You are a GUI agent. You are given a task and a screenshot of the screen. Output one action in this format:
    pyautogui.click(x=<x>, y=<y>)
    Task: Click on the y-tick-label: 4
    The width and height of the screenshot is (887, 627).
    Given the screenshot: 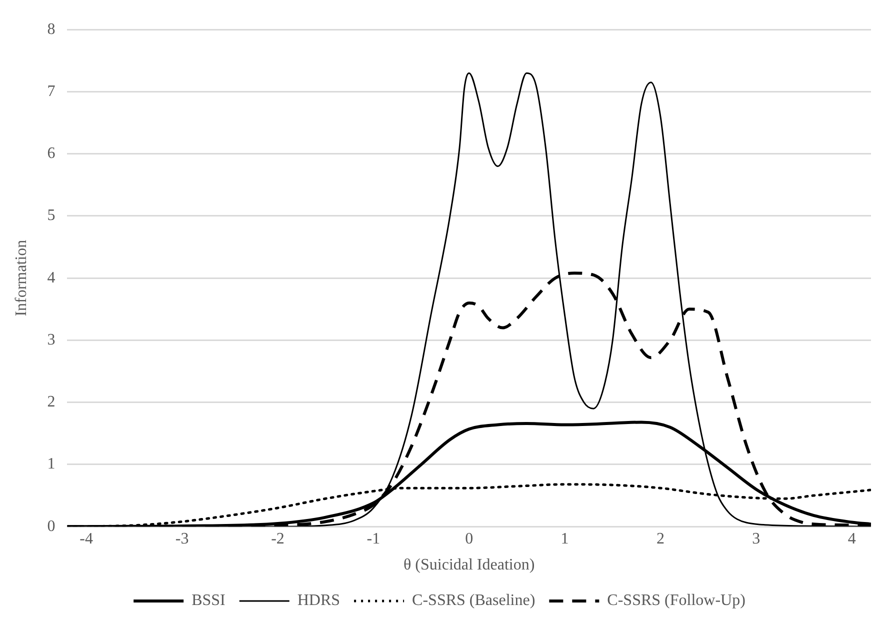 What is the action you would take?
    pyautogui.click(x=51, y=277)
    